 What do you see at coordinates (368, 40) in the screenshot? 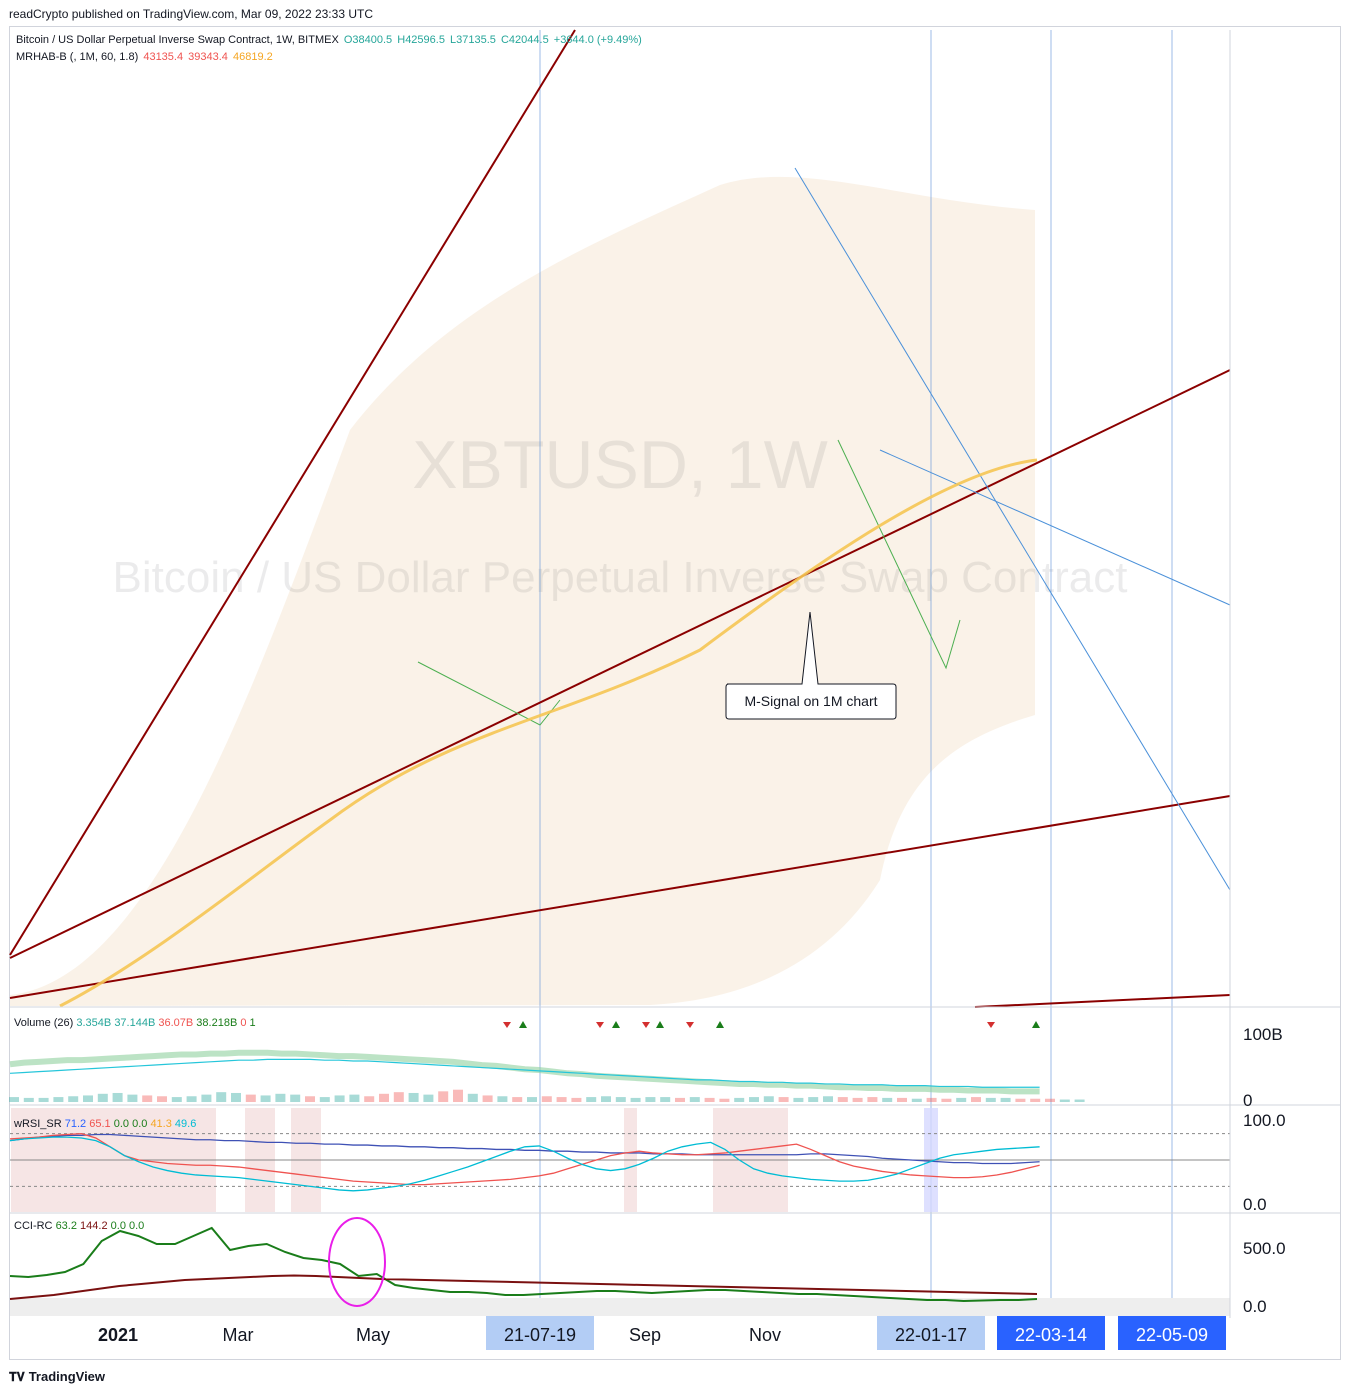
I see `ohlc-open: O38400.5` at bounding box center [368, 40].